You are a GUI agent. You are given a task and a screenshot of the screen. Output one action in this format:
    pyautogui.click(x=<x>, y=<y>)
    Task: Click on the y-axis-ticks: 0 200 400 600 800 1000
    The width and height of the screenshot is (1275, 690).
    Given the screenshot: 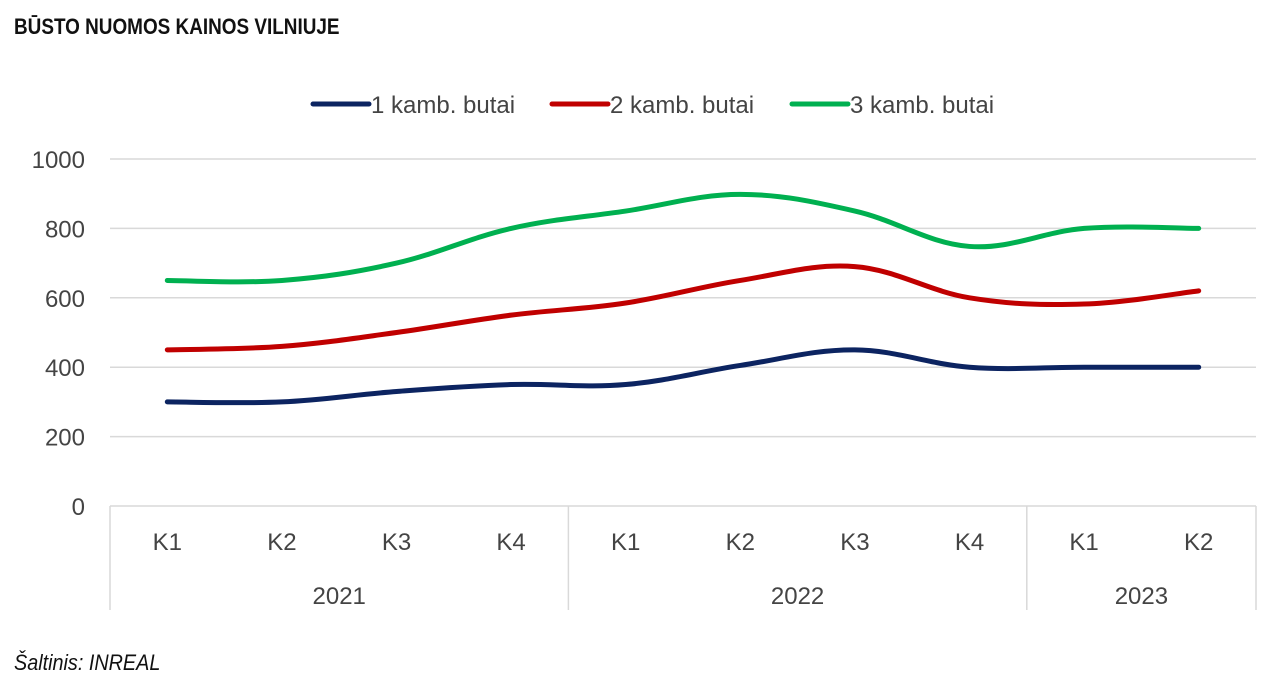 What is the action you would take?
    pyautogui.click(x=58, y=334)
    